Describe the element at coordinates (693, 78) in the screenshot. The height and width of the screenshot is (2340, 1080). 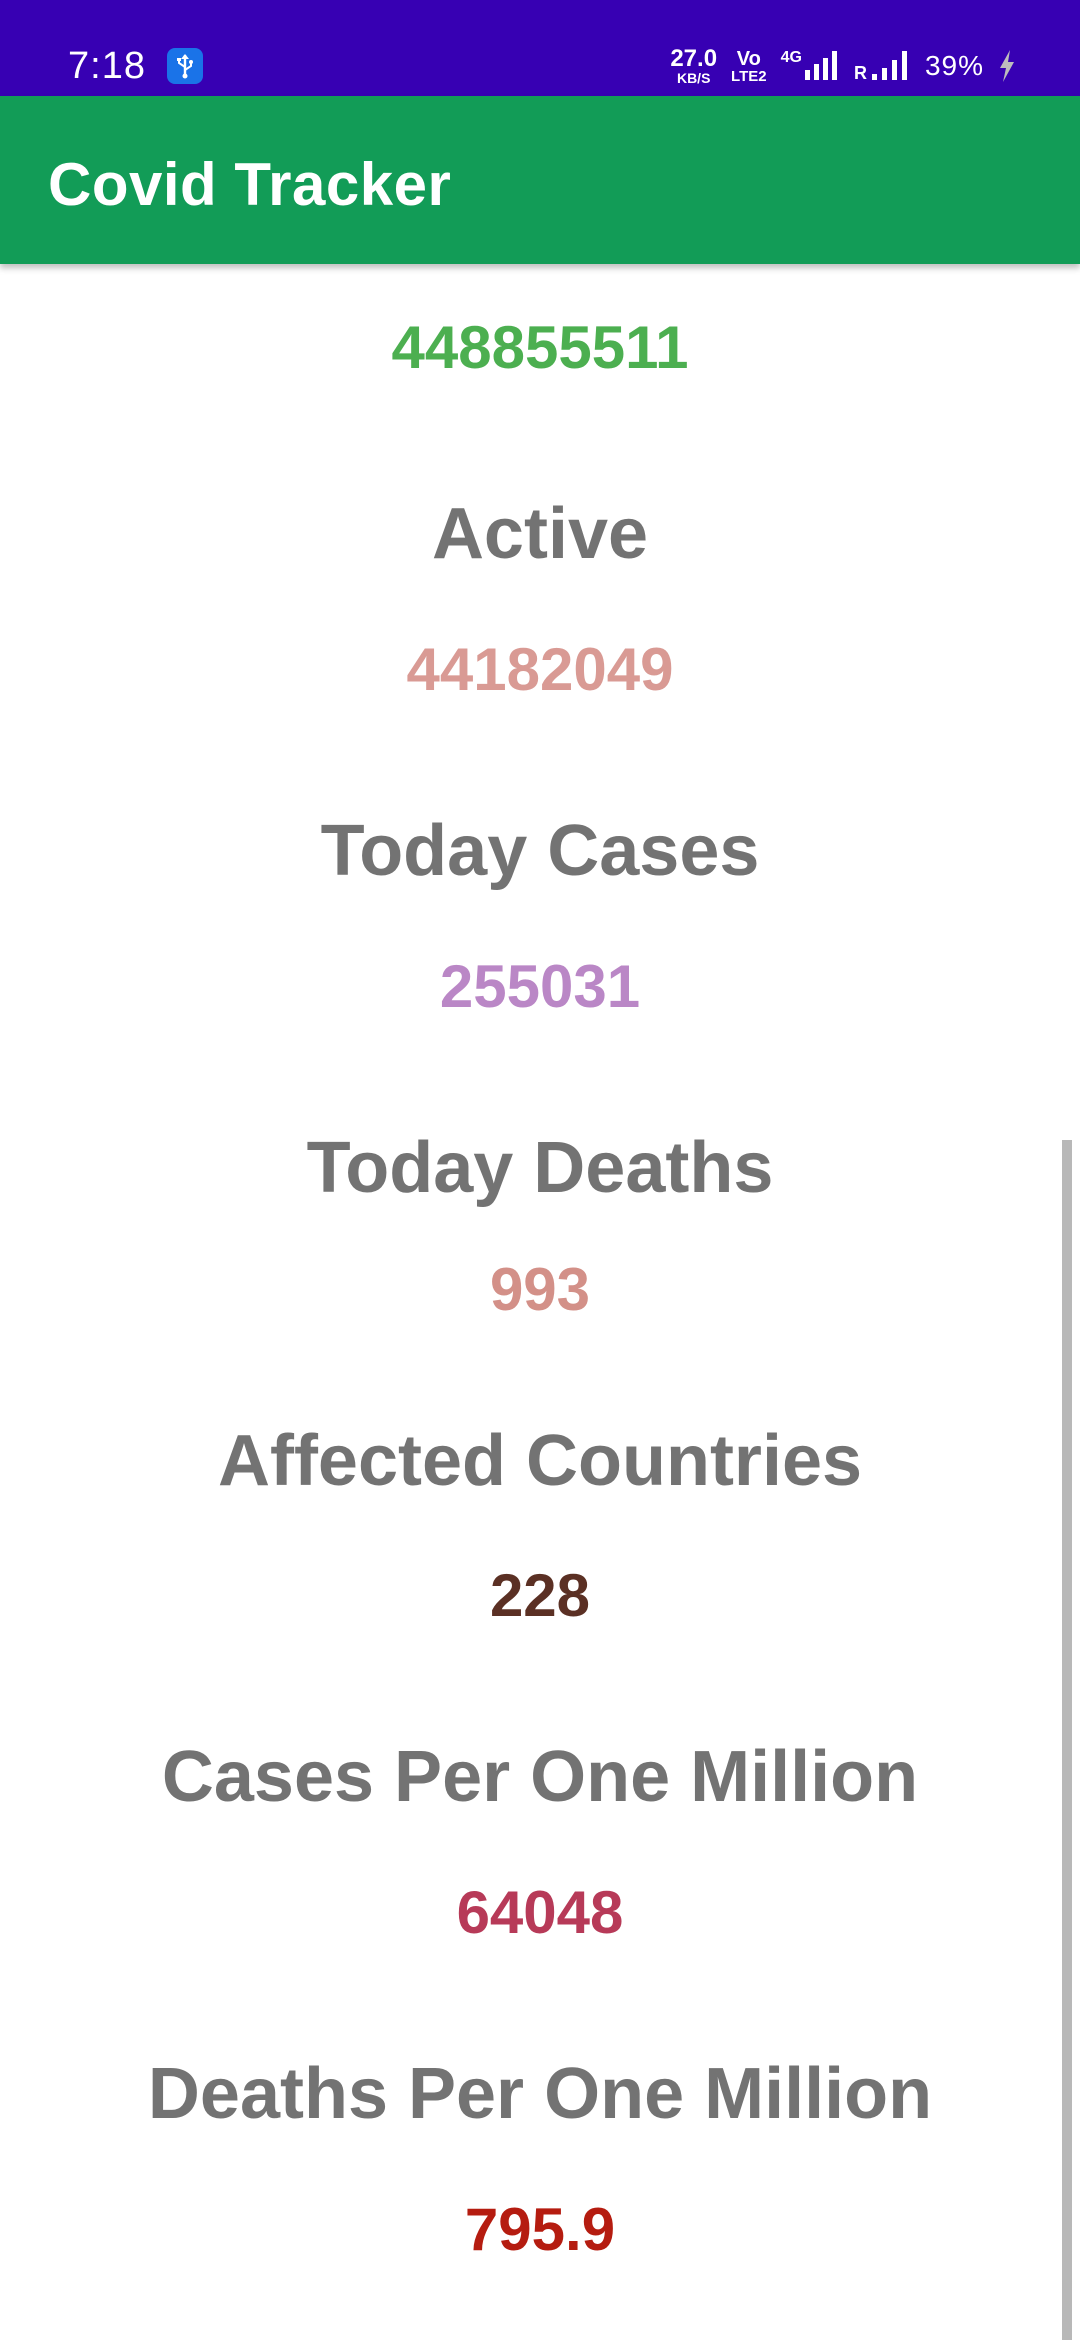
I see `network-speed-unit: KB/S` at that location.